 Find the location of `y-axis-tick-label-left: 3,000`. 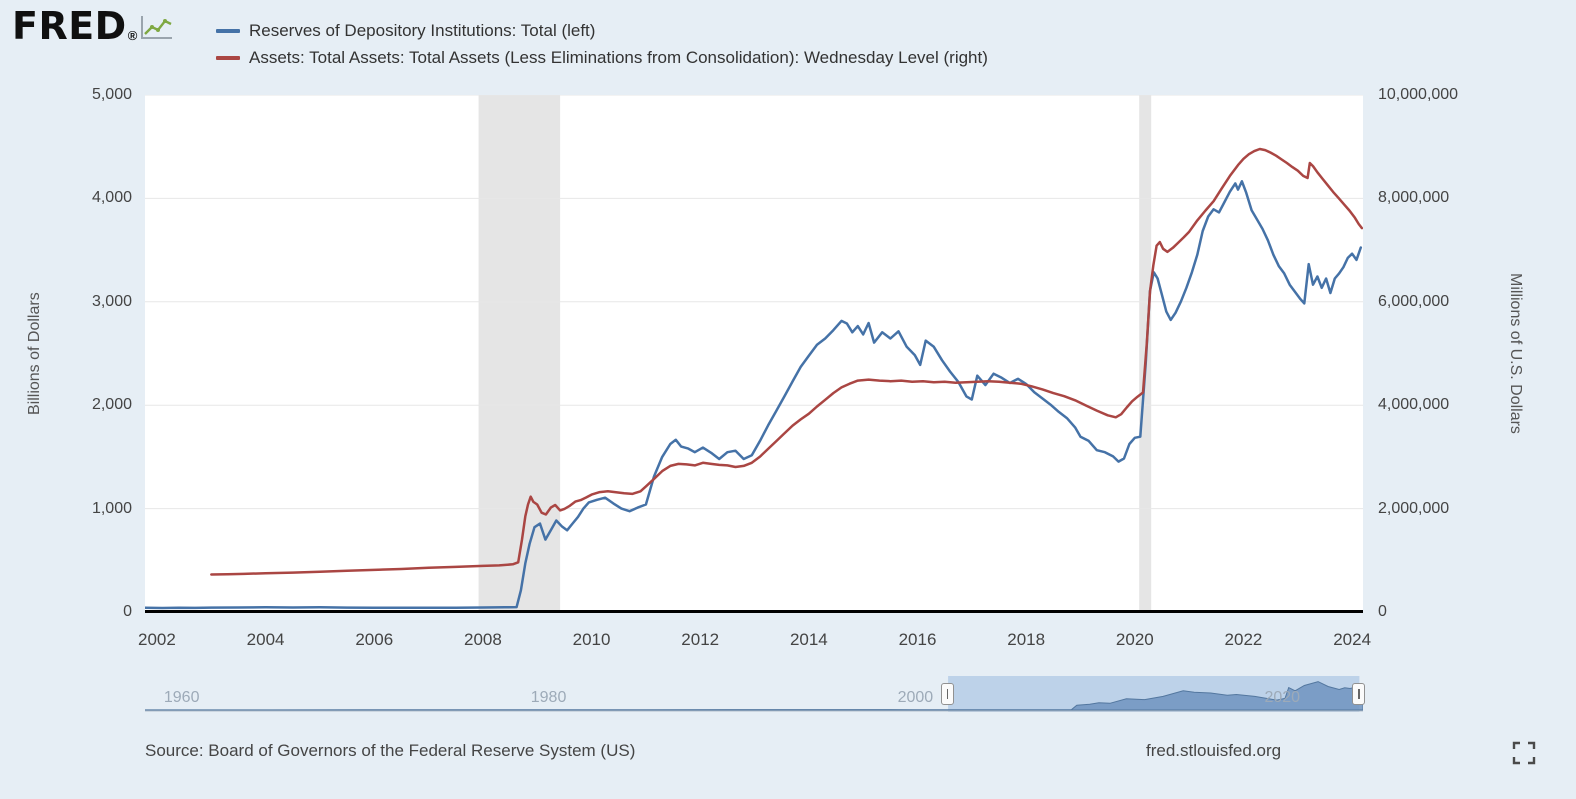

y-axis-tick-label-left: 3,000 is located at coordinates (111, 301).